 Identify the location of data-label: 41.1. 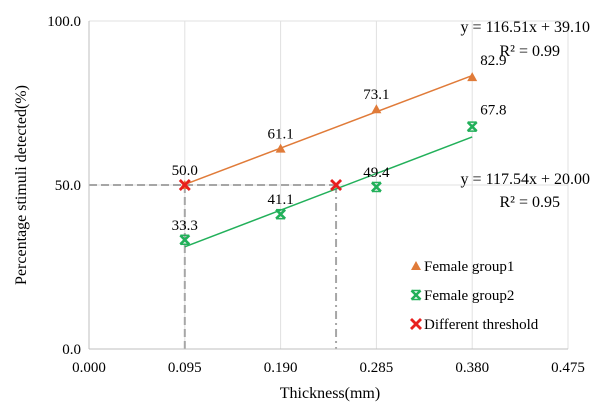
(280, 200).